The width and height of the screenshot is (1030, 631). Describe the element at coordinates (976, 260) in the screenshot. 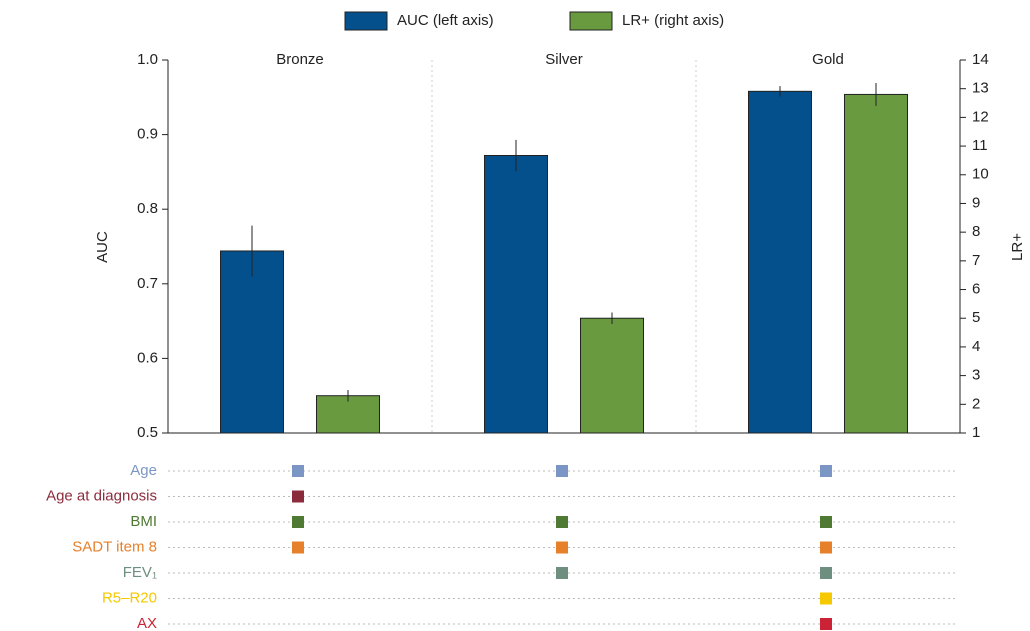

I see `y2-tick-label: 7` at that location.